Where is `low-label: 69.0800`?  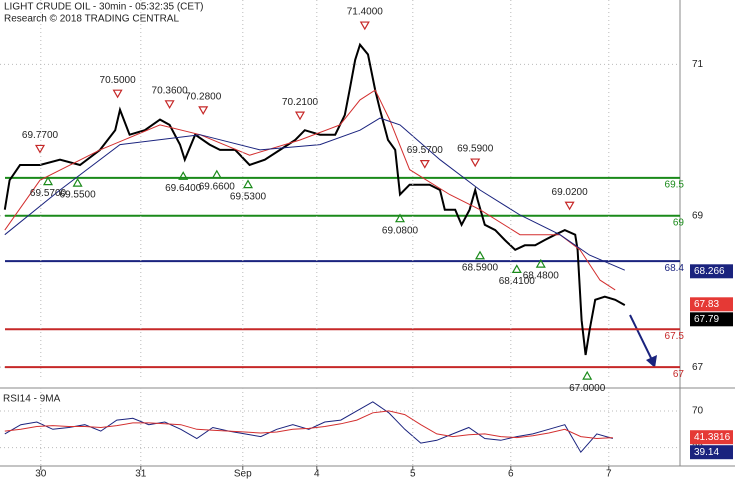 low-label: 69.0800 is located at coordinates (400, 230).